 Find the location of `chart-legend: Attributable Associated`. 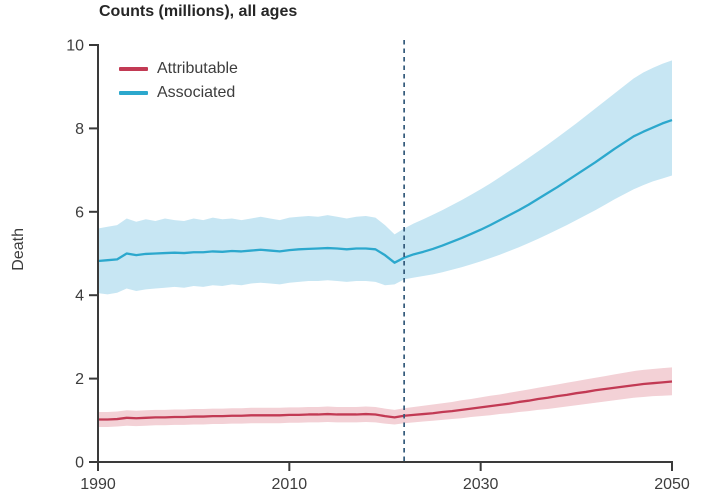

chart-legend: Attributable Associated is located at coordinates (178, 81).